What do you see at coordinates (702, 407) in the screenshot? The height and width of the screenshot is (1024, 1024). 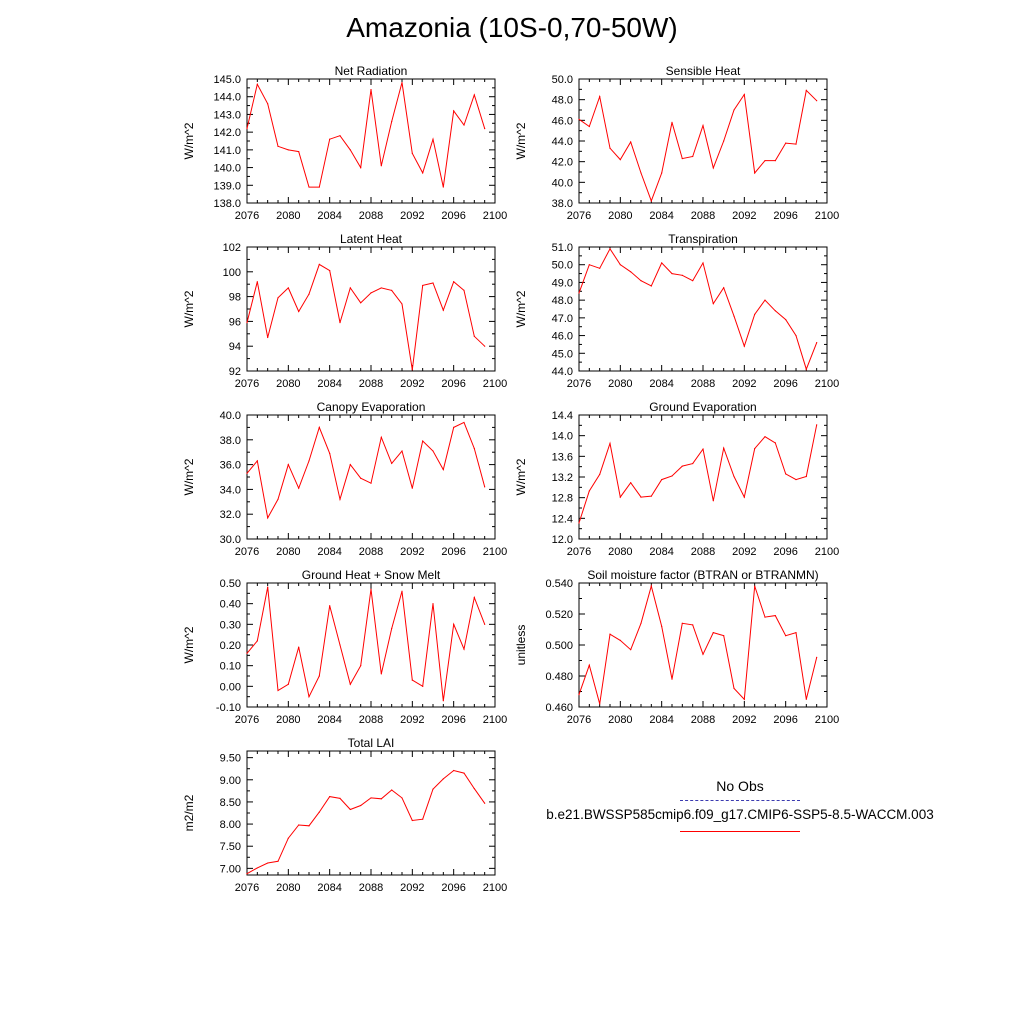 I see `panel-title: Ground Evaporation` at bounding box center [702, 407].